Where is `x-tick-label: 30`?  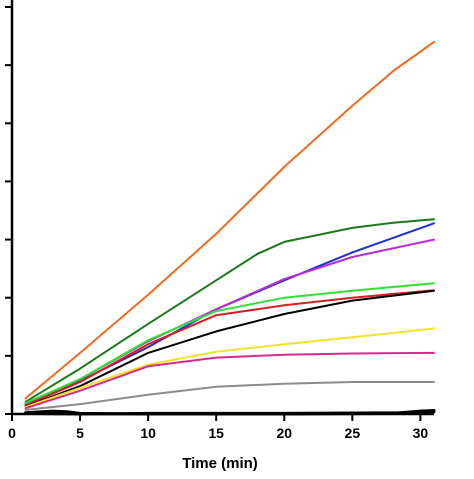
x-tick-label: 30 is located at coordinates (421, 433).